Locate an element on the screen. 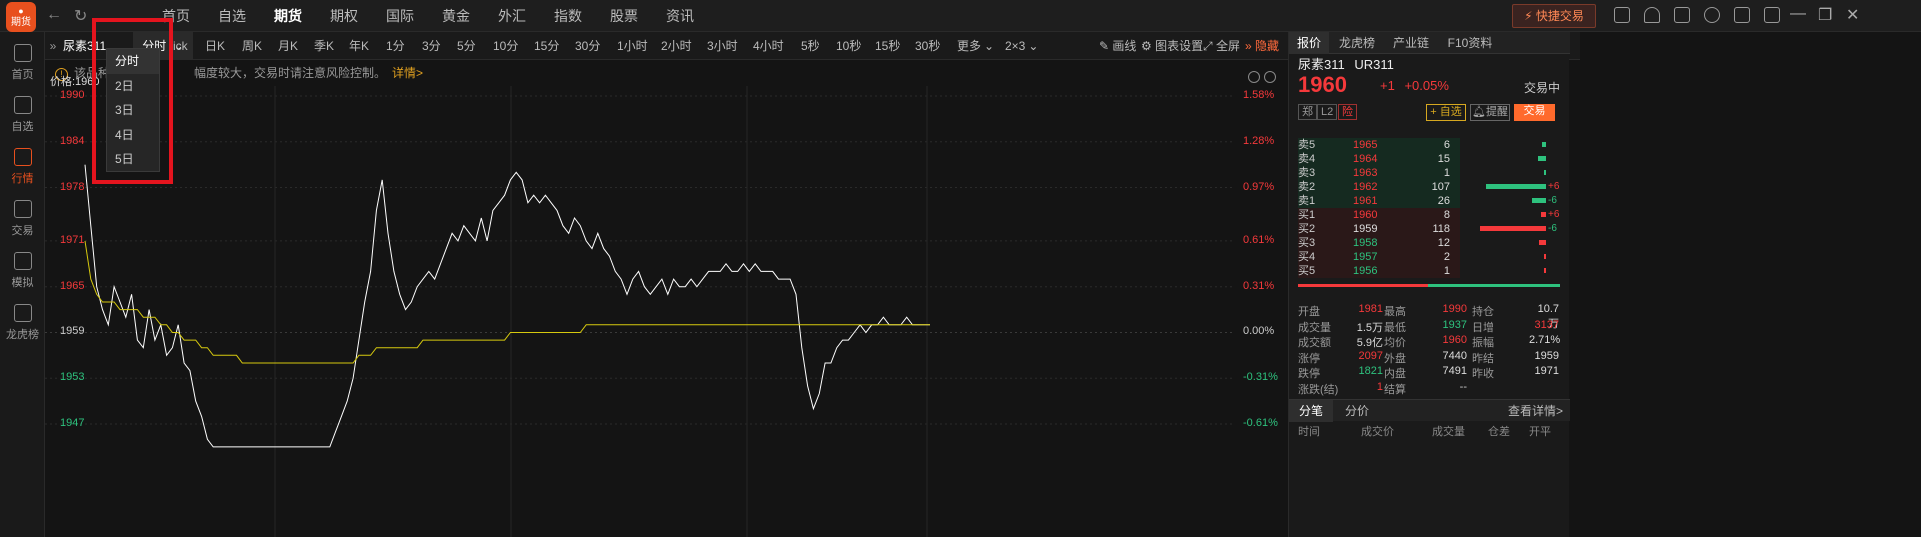  nav-item: 期权 is located at coordinates (344, 16).